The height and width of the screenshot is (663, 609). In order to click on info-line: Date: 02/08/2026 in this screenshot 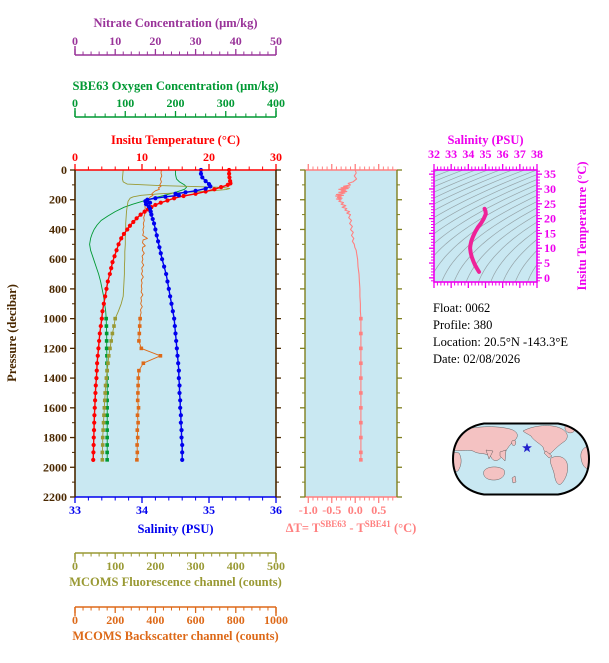, I will do `click(476, 359)`.